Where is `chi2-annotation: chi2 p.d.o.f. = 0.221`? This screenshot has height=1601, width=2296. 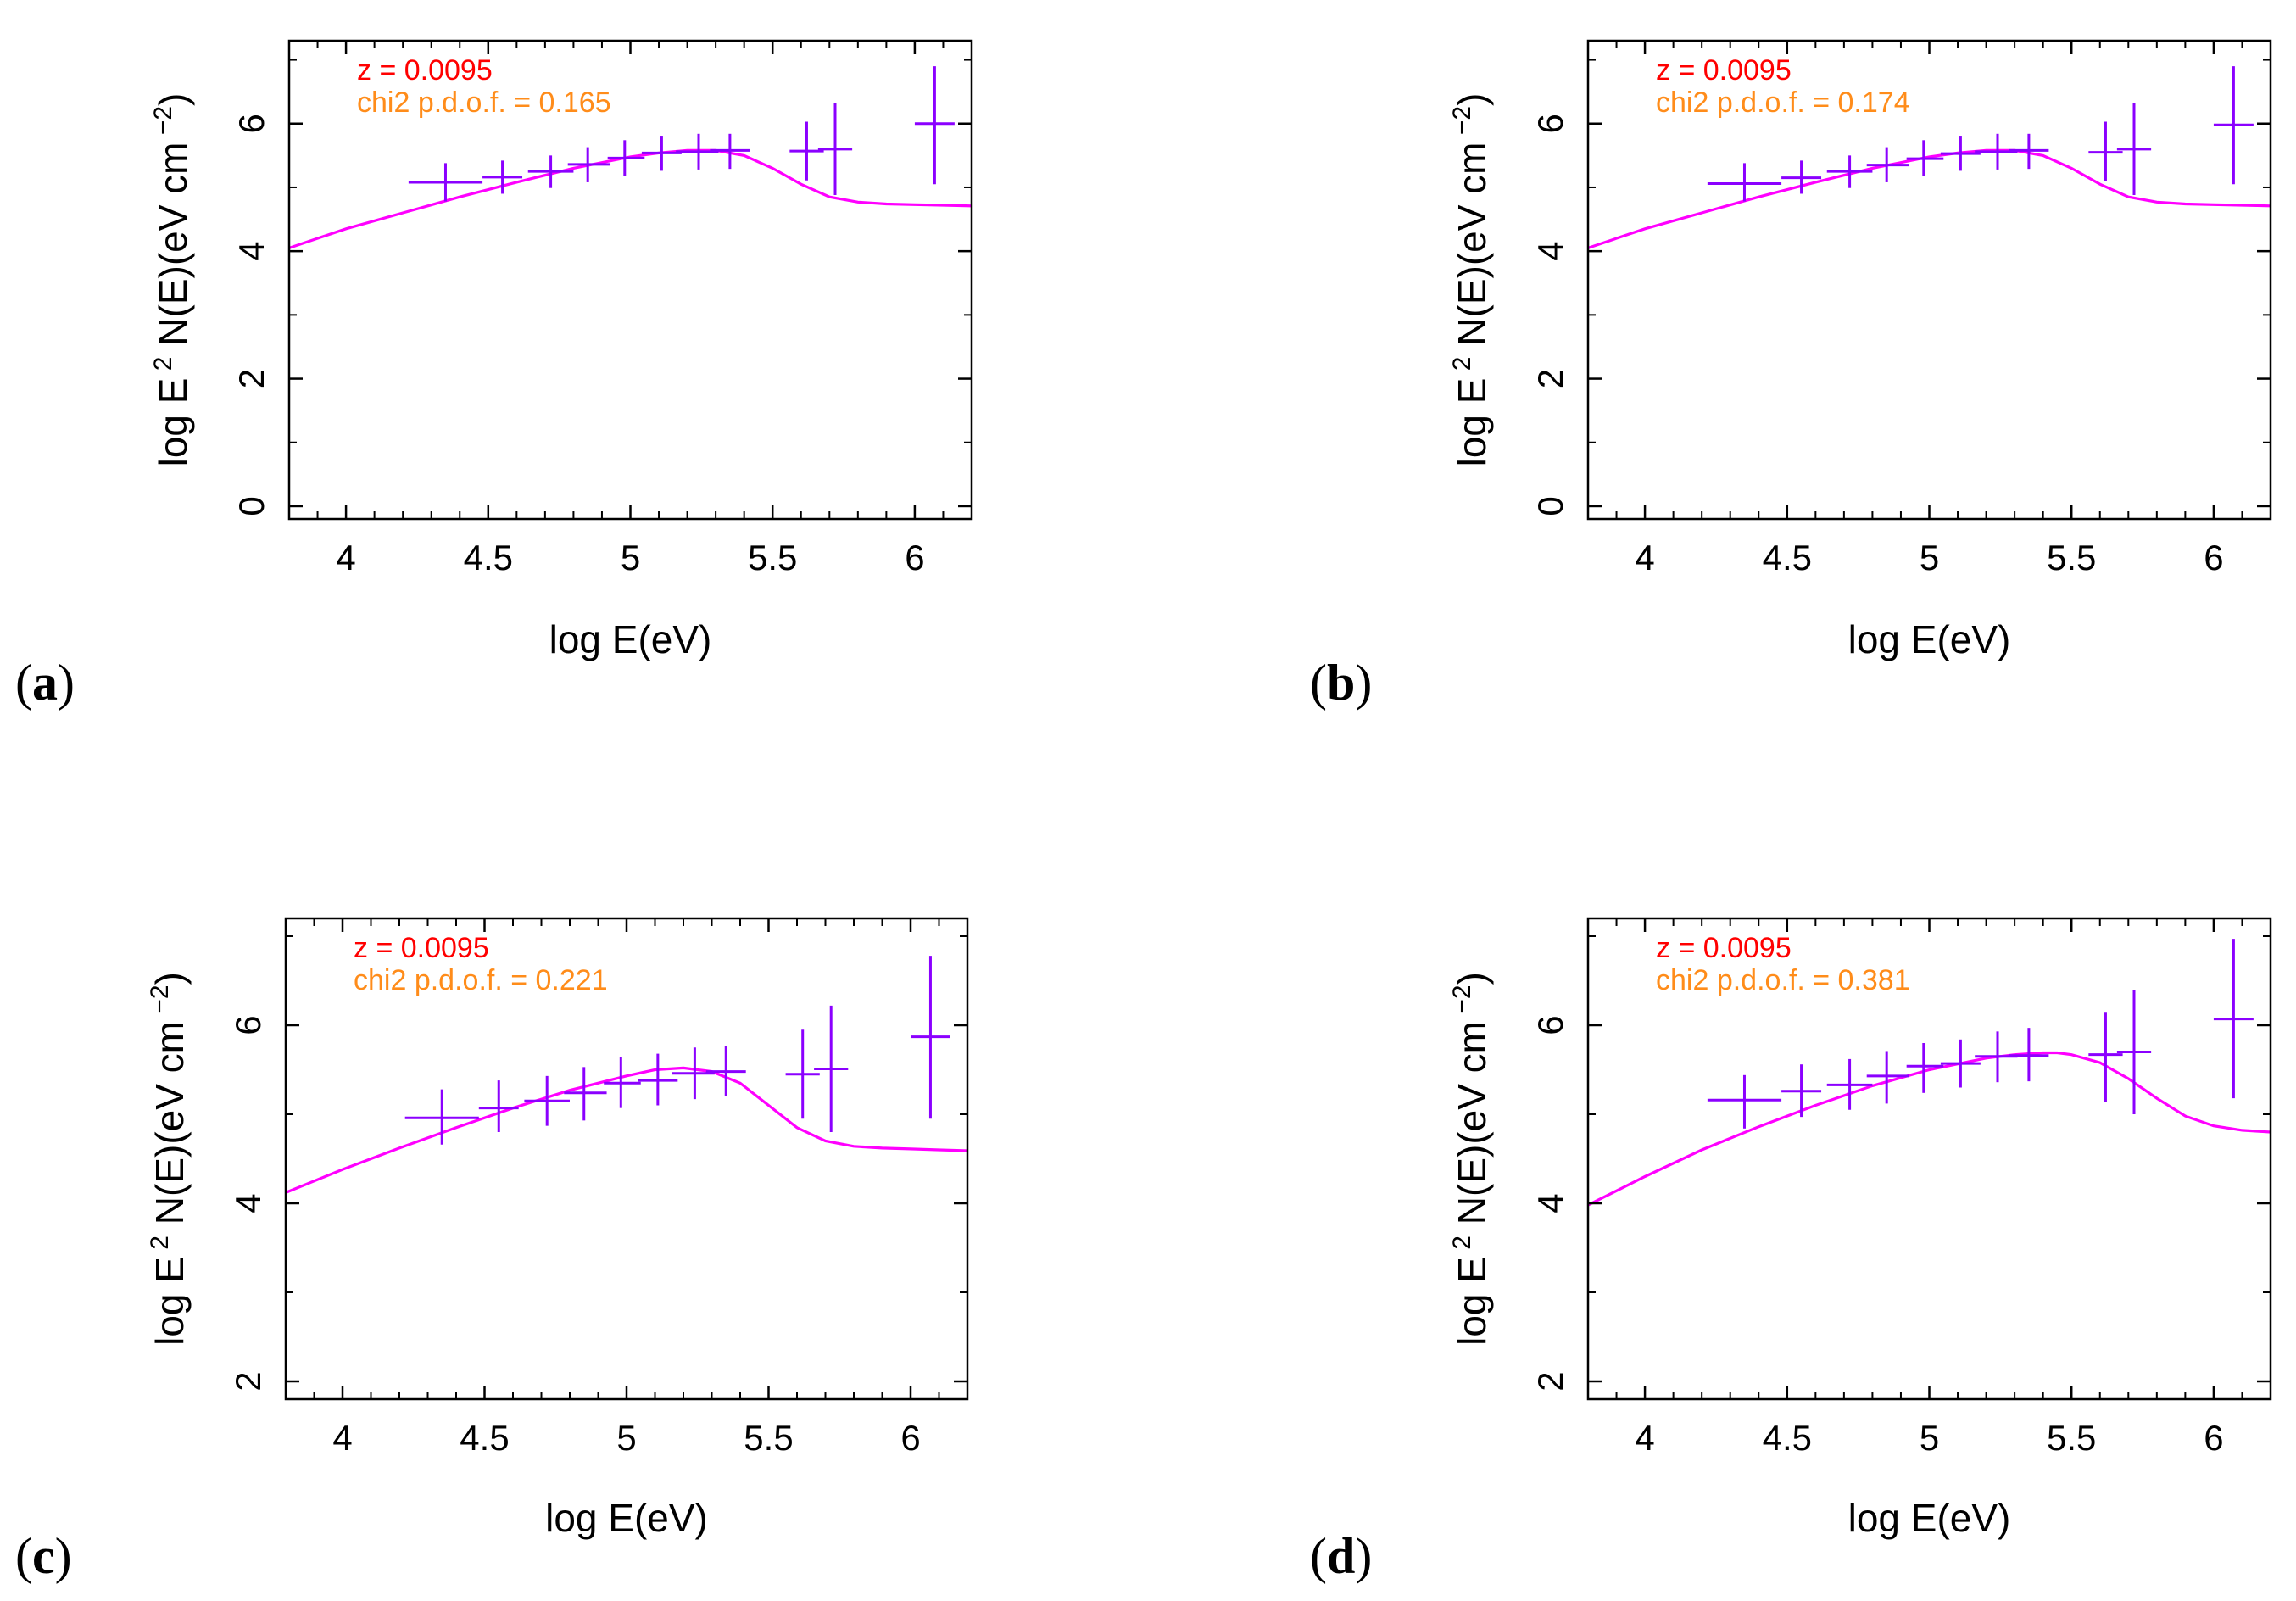 chi2-annotation: chi2 p.d.o.f. = 0.221 is located at coordinates (481, 980).